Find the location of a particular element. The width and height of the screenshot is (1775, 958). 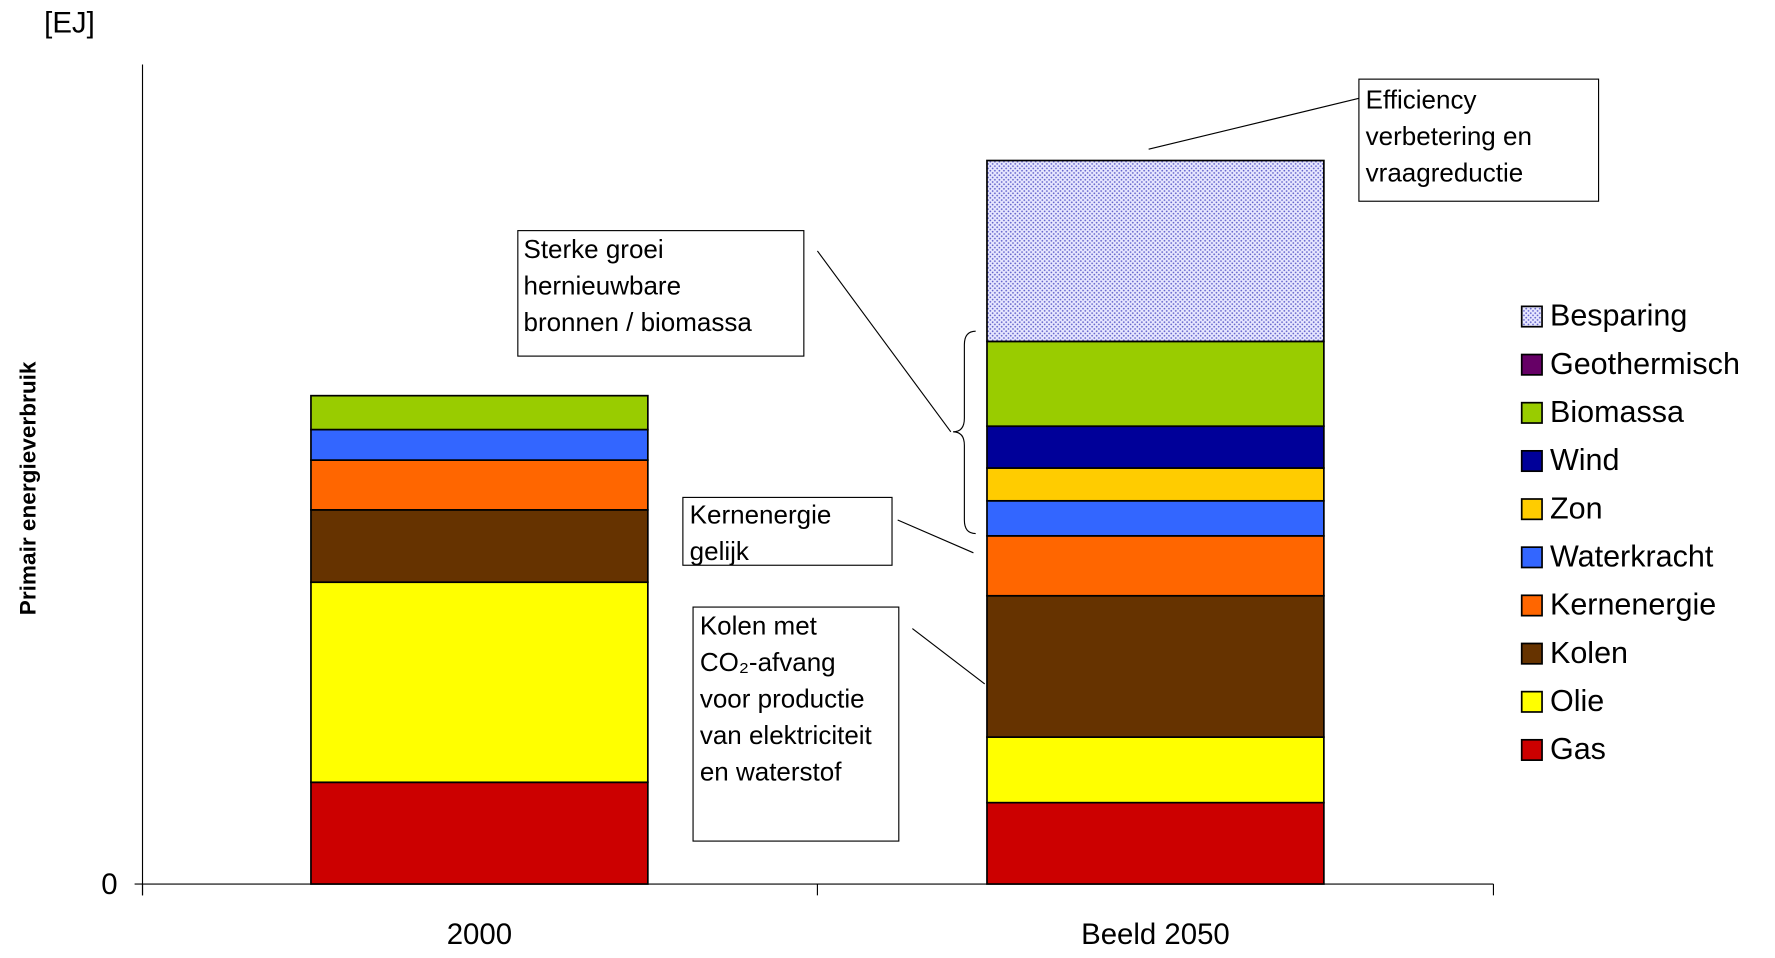

annotation-text: CO₂-afvang is located at coordinates (768, 662).